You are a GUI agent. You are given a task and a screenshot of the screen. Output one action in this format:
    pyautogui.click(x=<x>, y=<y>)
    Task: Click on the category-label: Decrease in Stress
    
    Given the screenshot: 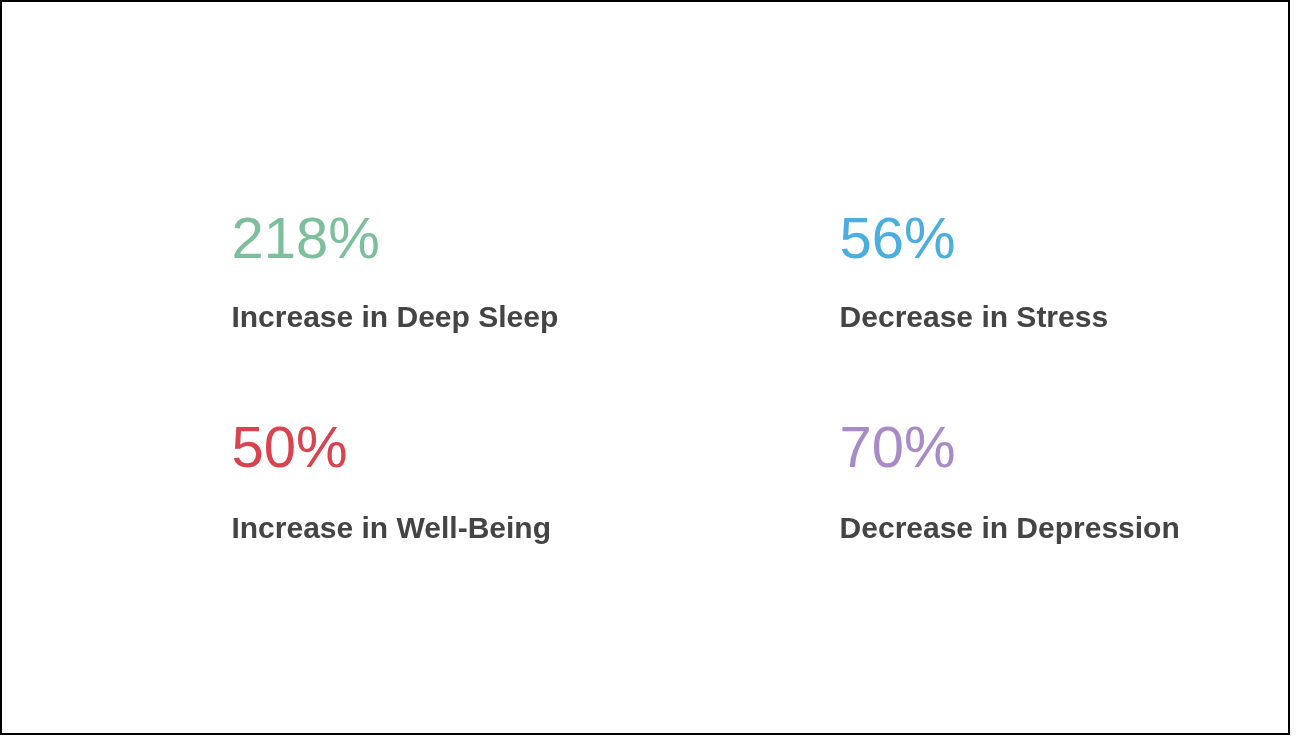 What is the action you would take?
    pyautogui.click(x=974, y=317)
    